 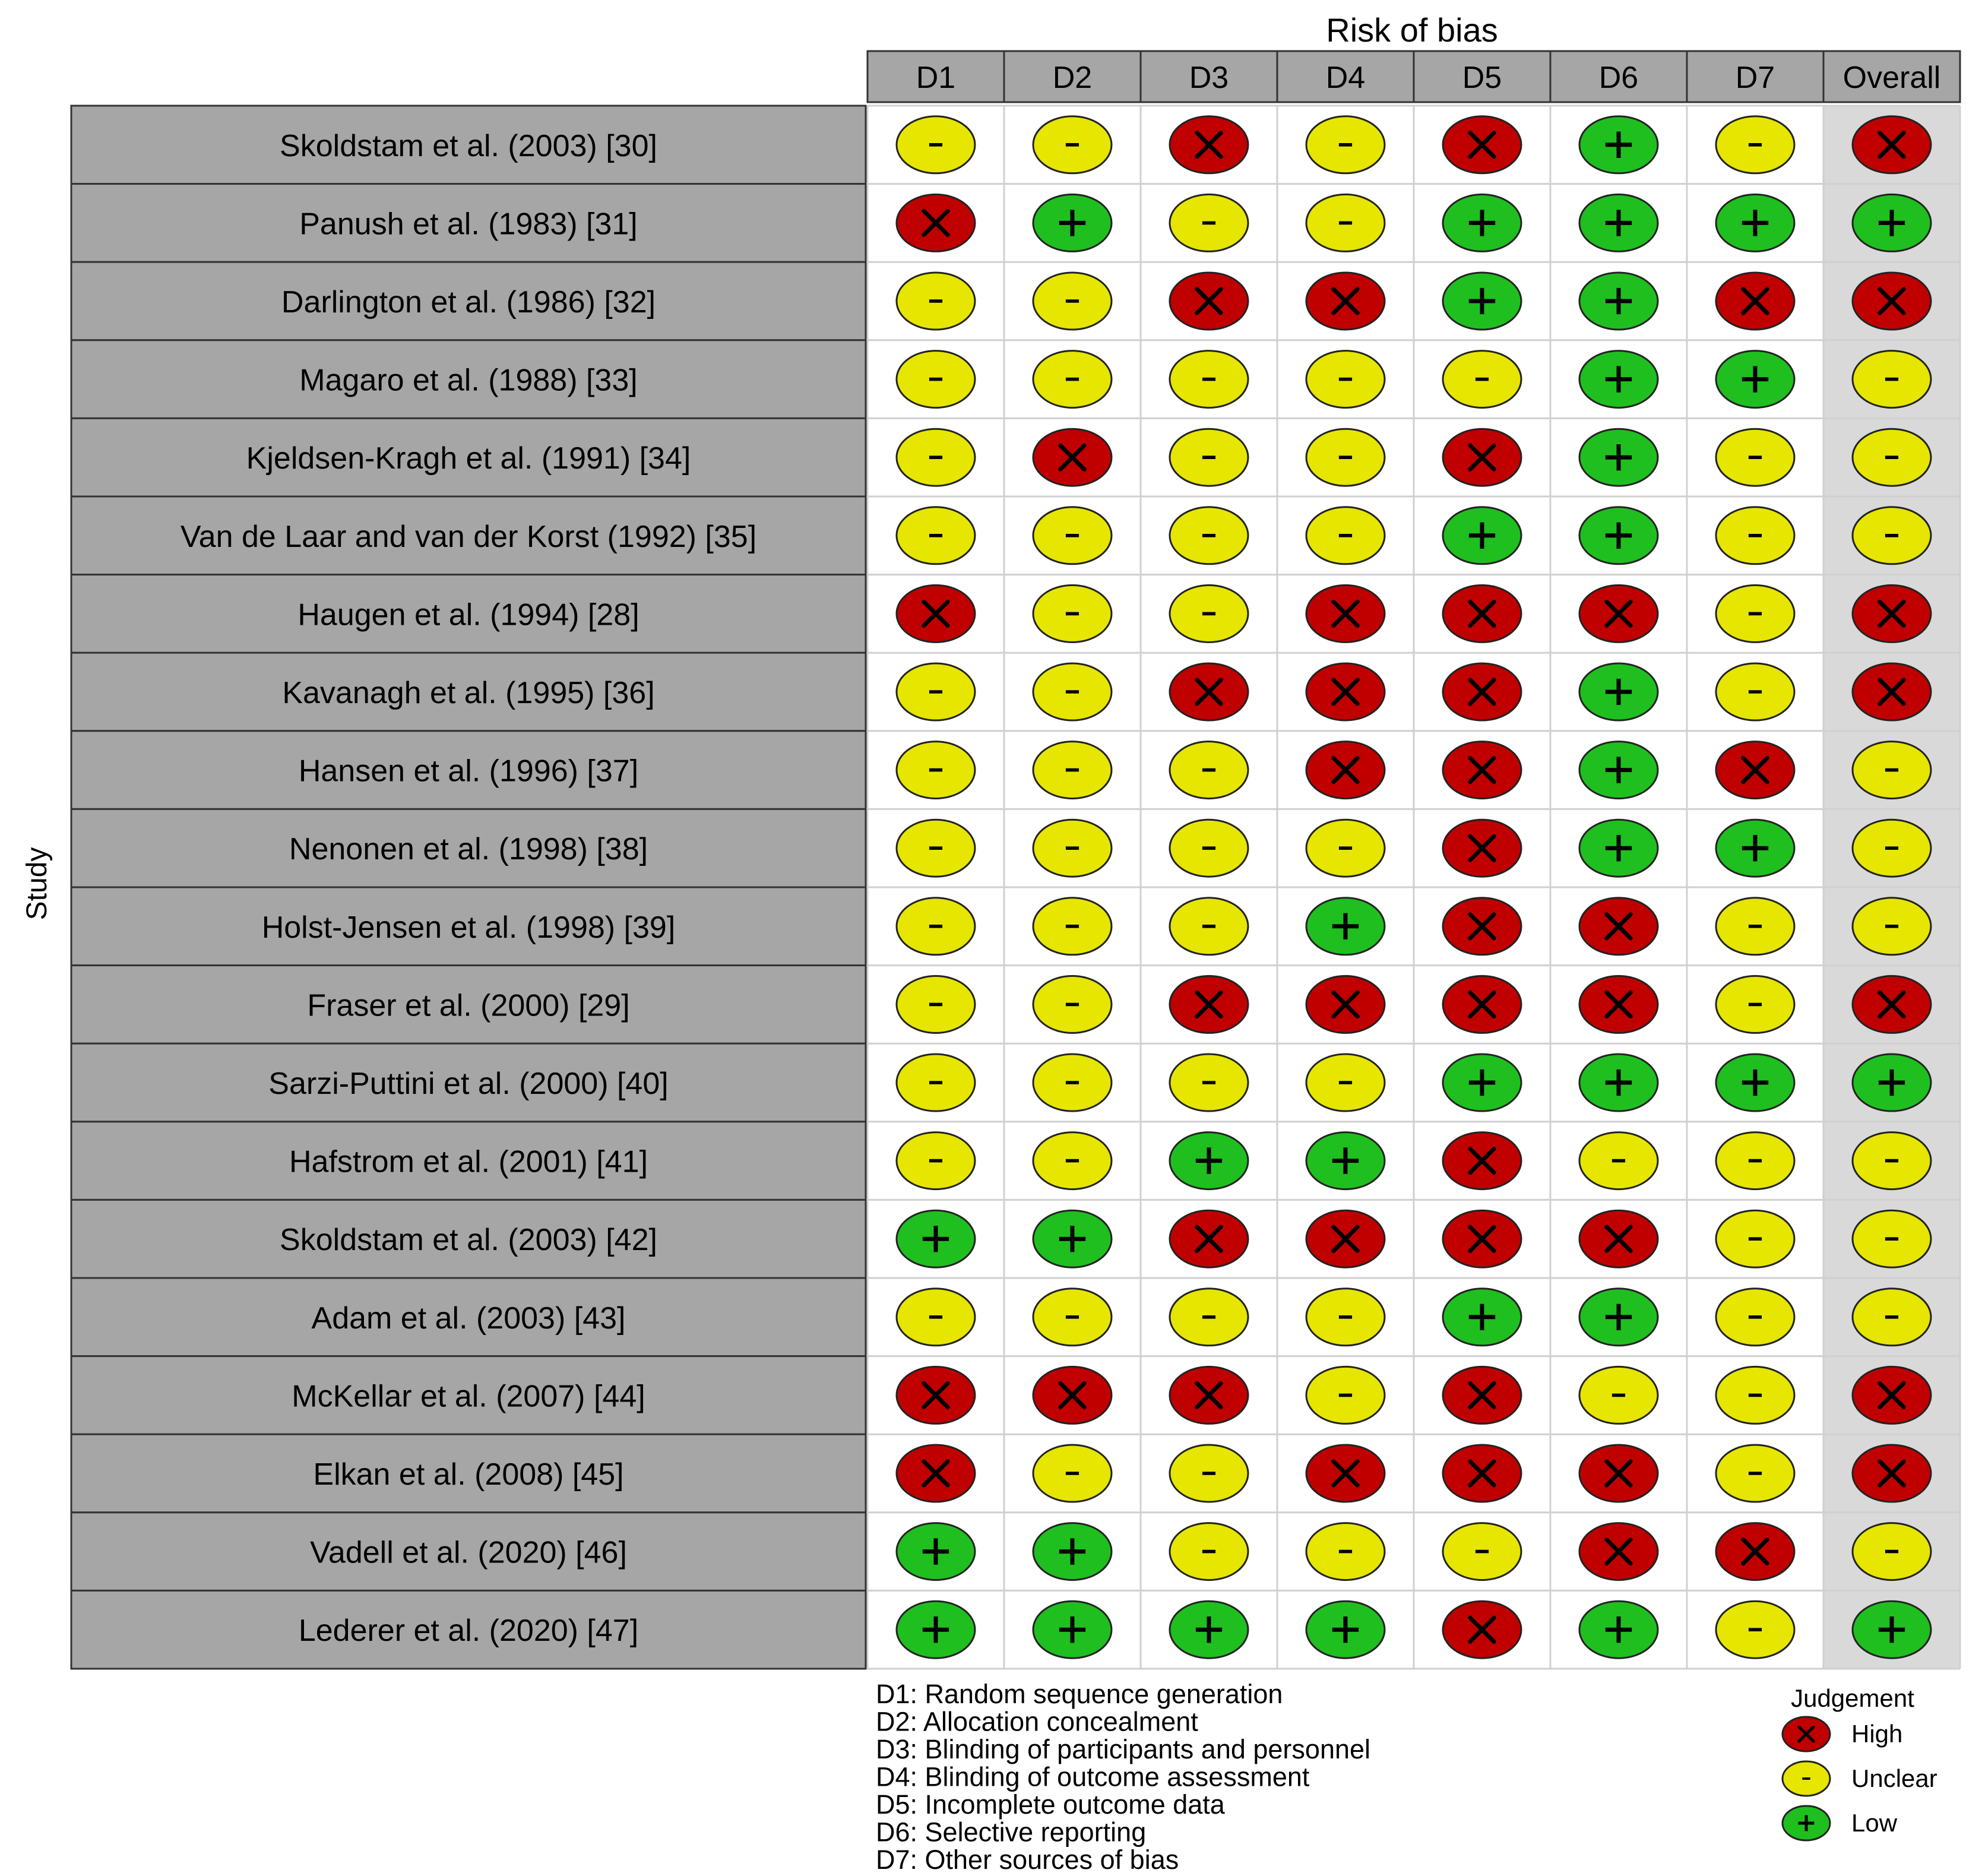 What do you see at coordinates (469, 1240) in the screenshot?
I see `study-label: Skoldstam et al. (2003) [42]` at bounding box center [469, 1240].